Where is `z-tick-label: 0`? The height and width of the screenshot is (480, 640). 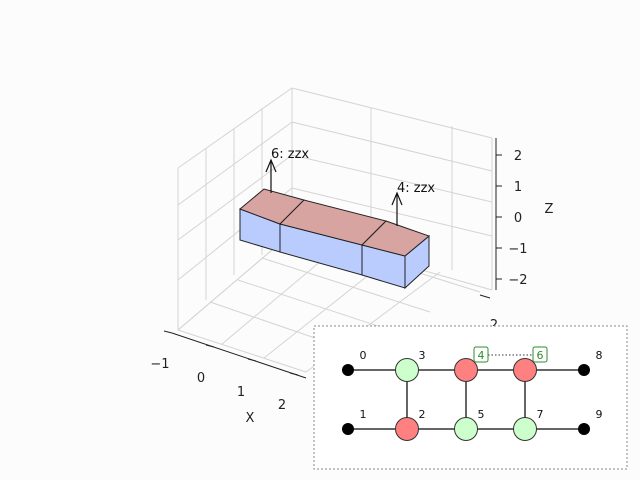
z-tick-label: 0 is located at coordinates (518, 218).